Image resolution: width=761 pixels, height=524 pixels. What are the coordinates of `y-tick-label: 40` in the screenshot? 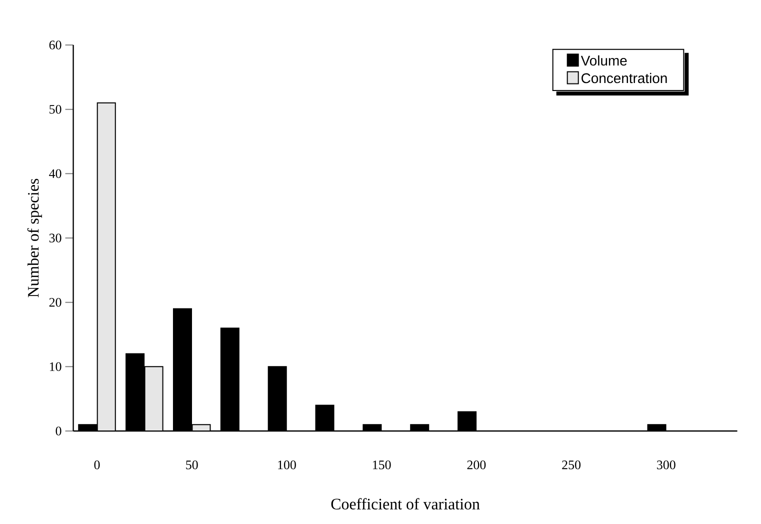 It's located at (55, 173).